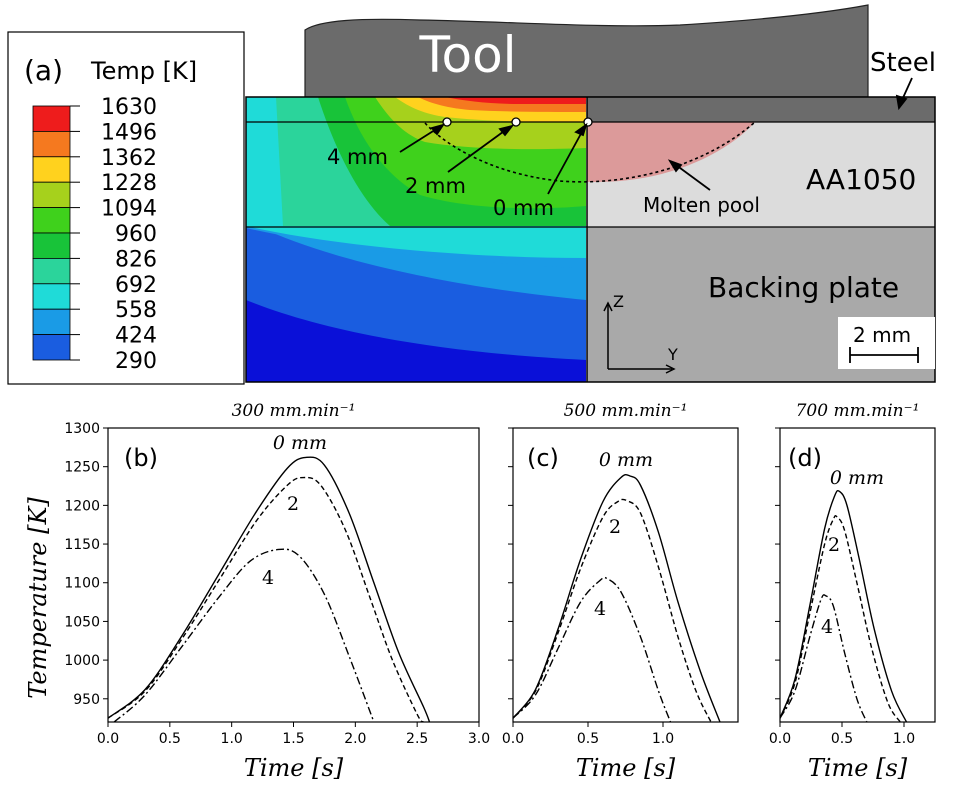 The height and width of the screenshot is (787, 955). I want to click on panel-title: 700 mm.min⁻¹, so click(858, 411).